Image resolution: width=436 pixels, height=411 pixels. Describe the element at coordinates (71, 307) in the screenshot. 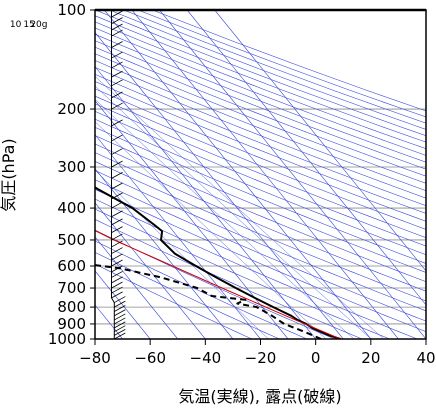

I see `y-tick-label: 800` at that location.